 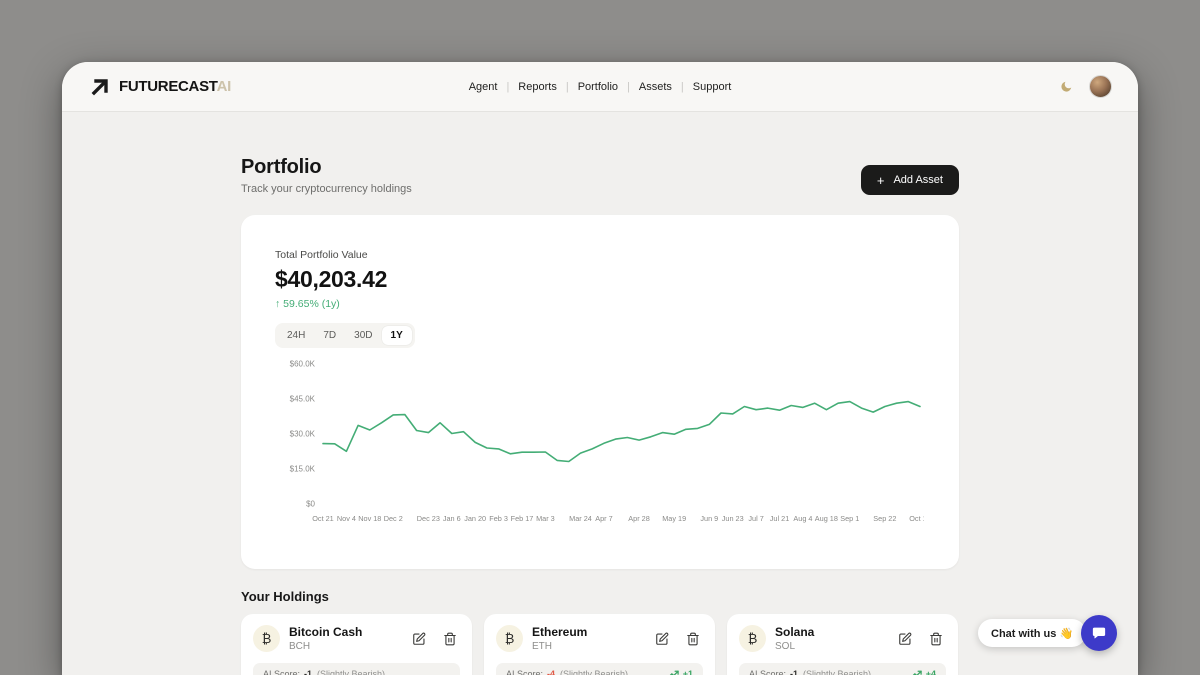 I want to click on svg-text: Jul 7, so click(x=755, y=518).